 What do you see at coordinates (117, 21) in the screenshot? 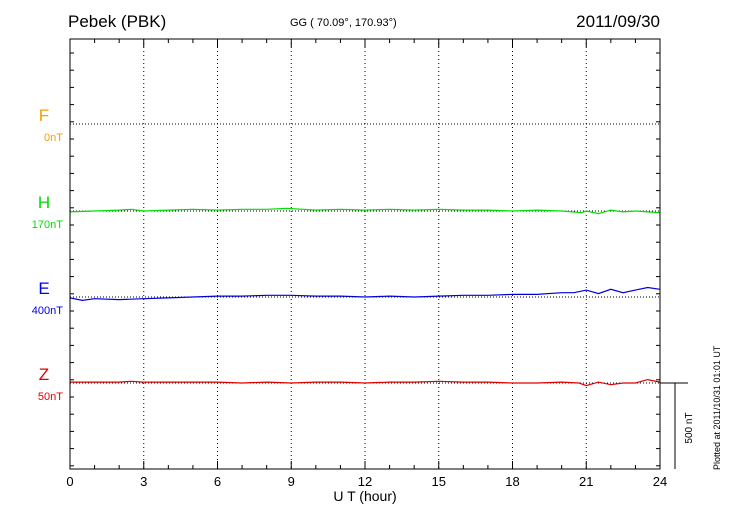
I see `station-title: Pebek (PBK)` at bounding box center [117, 21].